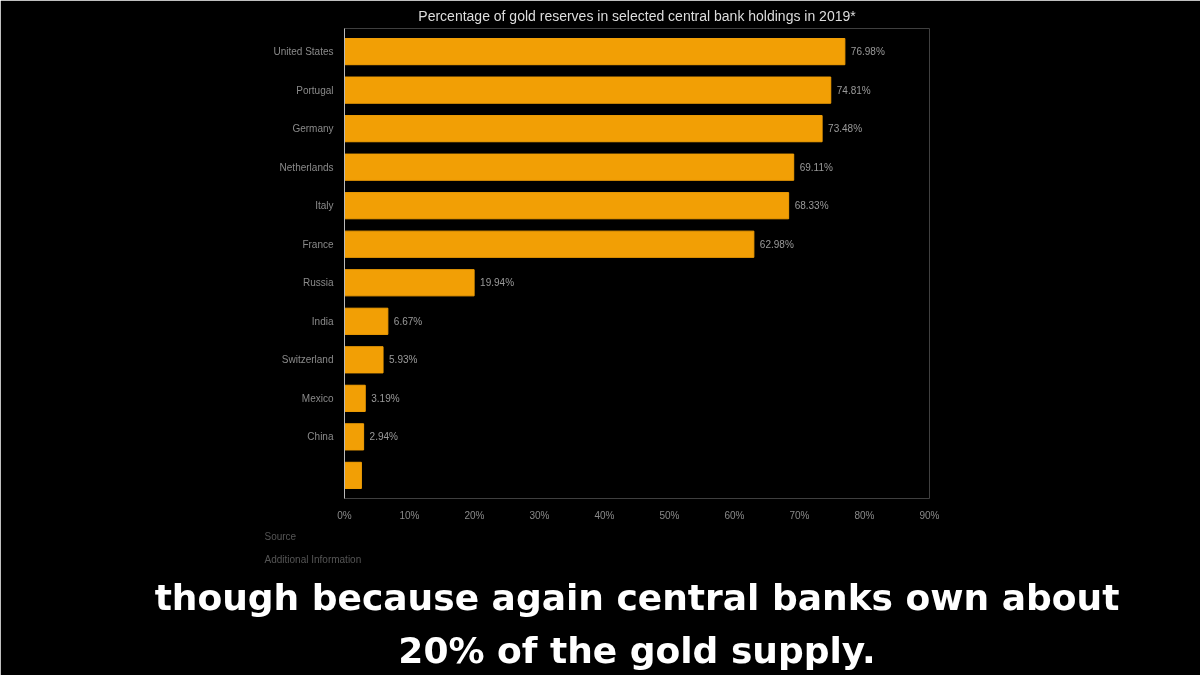 The width and height of the screenshot is (1200, 675). What do you see at coordinates (320, 437) in the screenshot?
I see `y-tick-label: China` at bounding box center [320, 437].